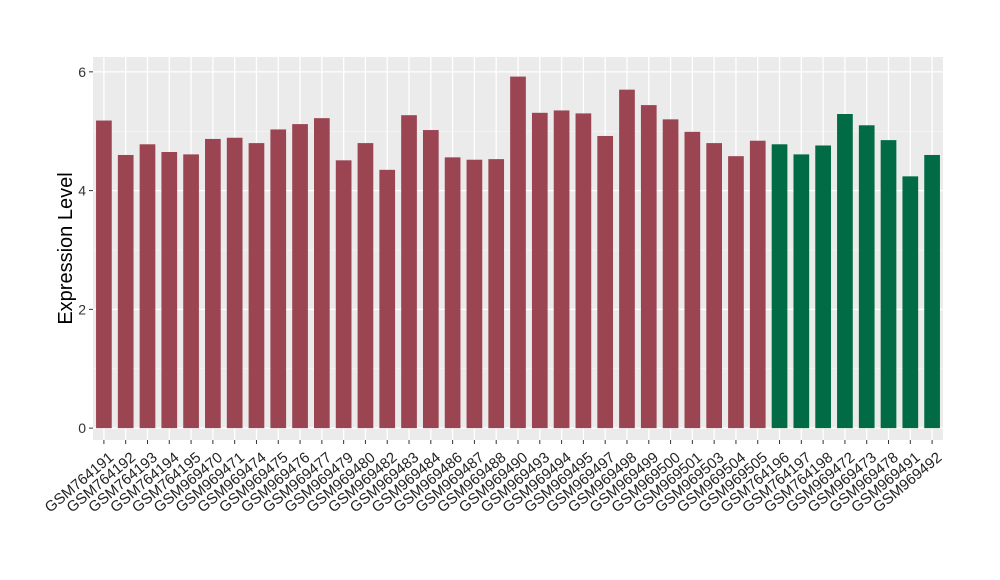 The height and width of the screenshot is (580, 1000). I want to click on y-tick-label: 0, so click(82, 428).